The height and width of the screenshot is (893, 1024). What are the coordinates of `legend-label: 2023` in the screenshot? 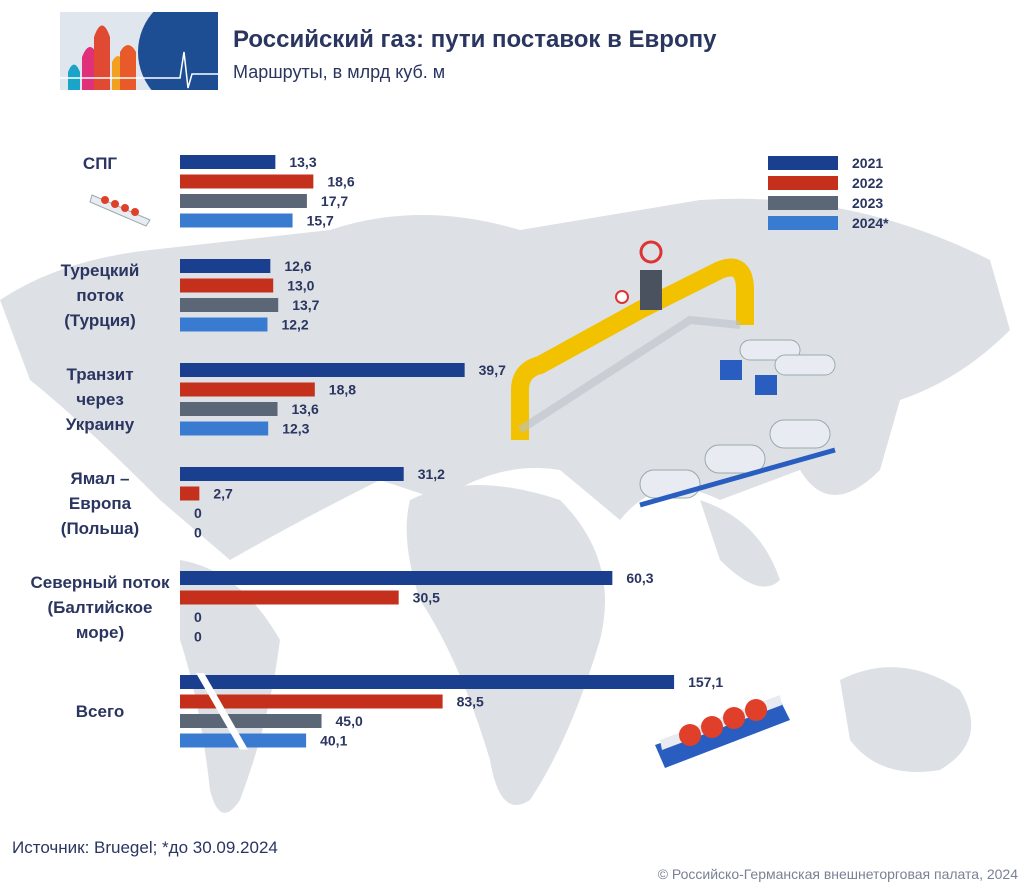 It's located at (868, 203).